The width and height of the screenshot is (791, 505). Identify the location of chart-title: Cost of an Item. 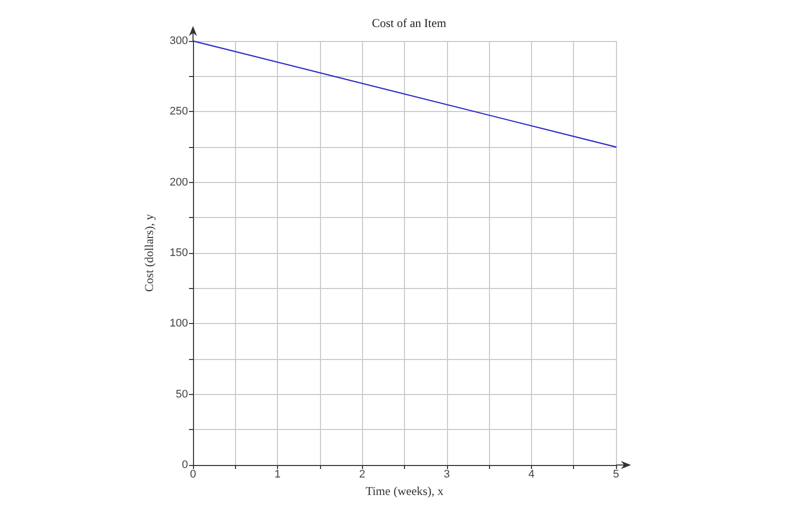
(409, 23).